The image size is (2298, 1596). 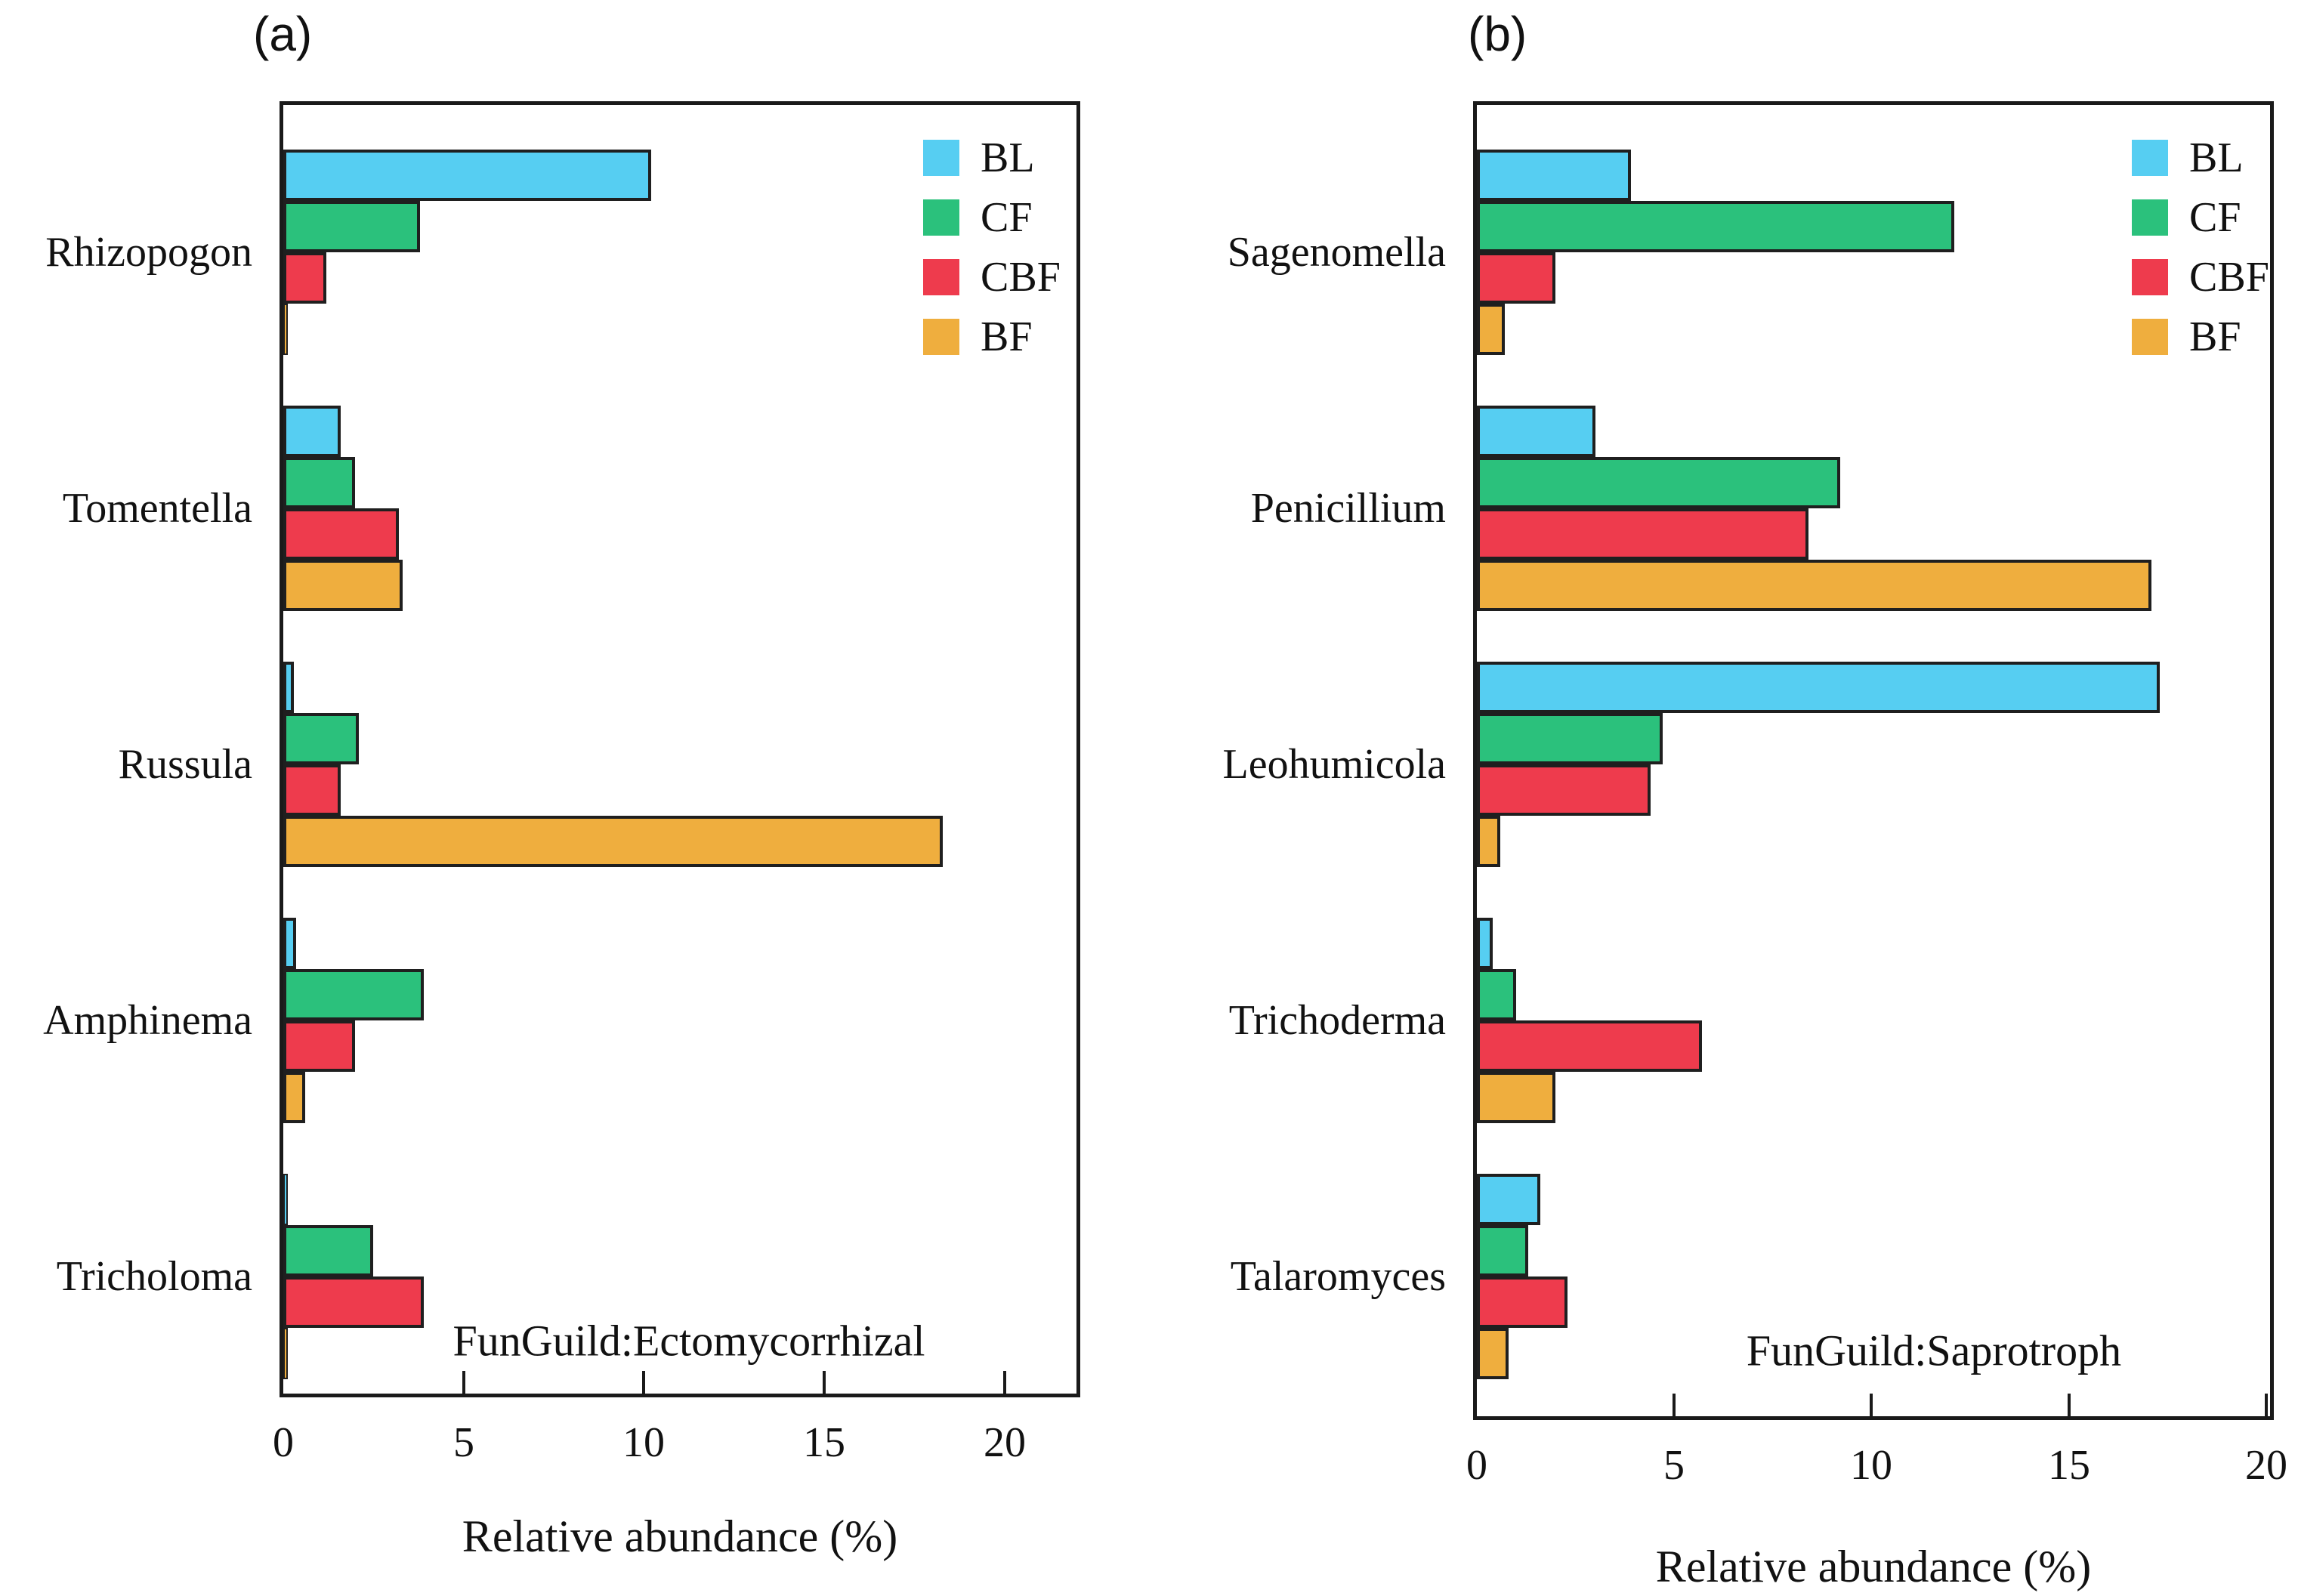 What do you see at coordinates (343, 585) in the screenshot?
I see `bar-bf-tomentella` at bounding box center [343, 585].